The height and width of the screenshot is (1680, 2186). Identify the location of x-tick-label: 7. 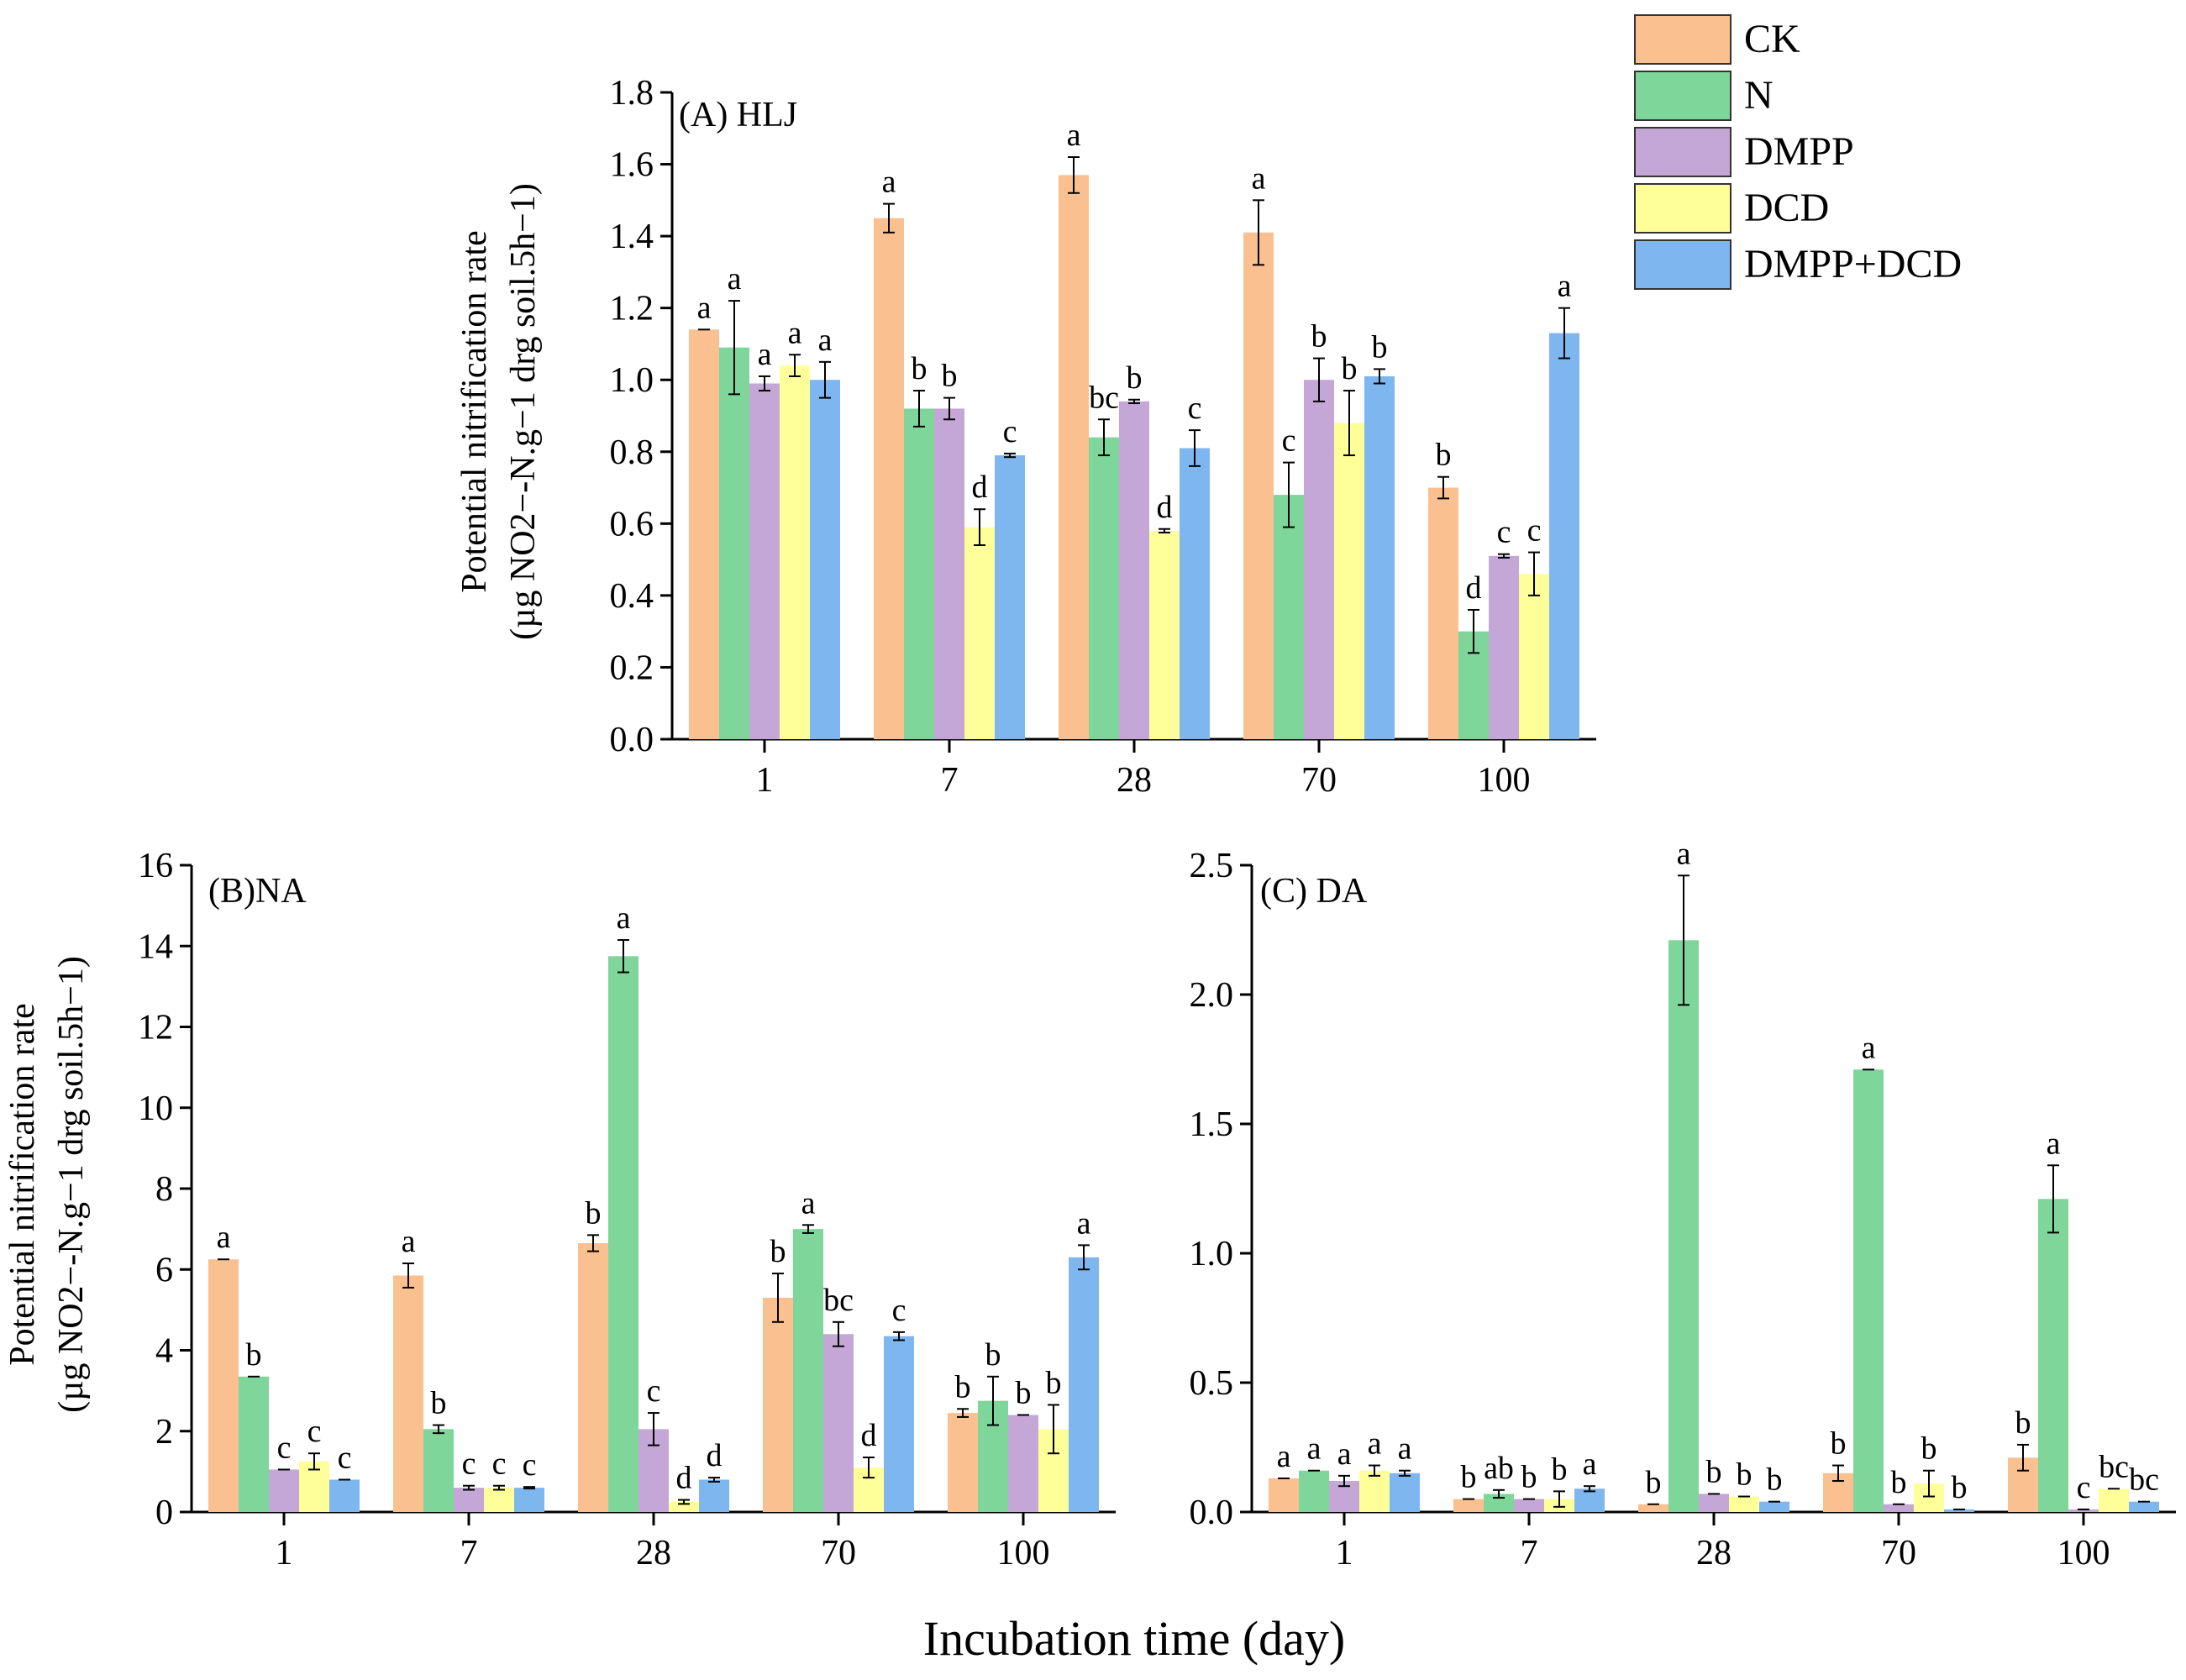
(469, 1553).